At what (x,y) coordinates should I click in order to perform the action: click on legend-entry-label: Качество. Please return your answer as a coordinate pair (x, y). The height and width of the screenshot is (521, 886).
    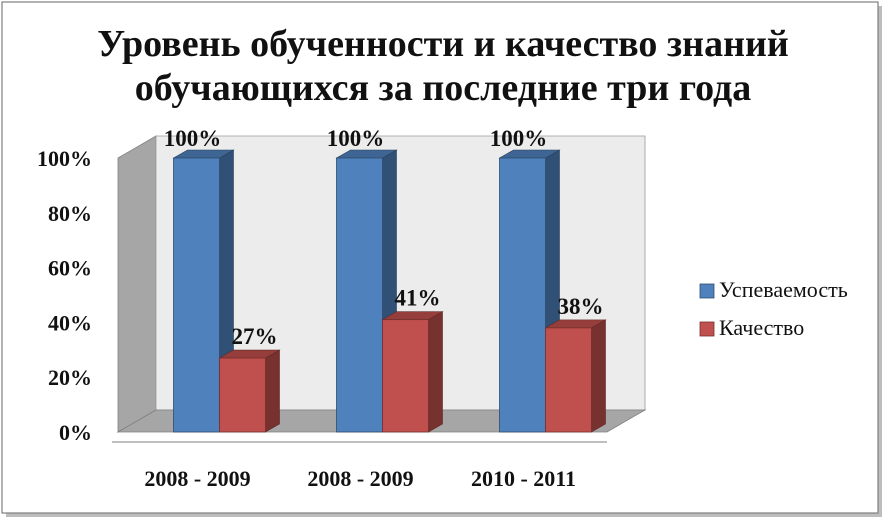
    Looking at the image, I should click on (761, 327).